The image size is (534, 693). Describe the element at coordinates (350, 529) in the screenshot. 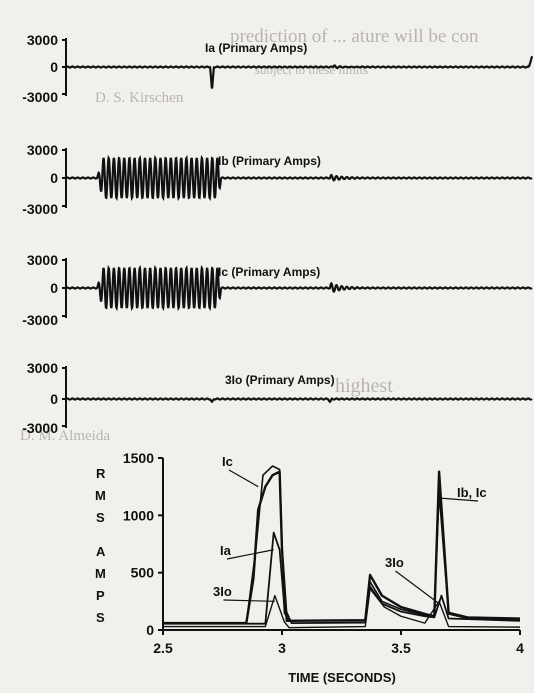

I see `rms-annotations: Ic Ia 3Io 3Io Ib, Ic` at that location.